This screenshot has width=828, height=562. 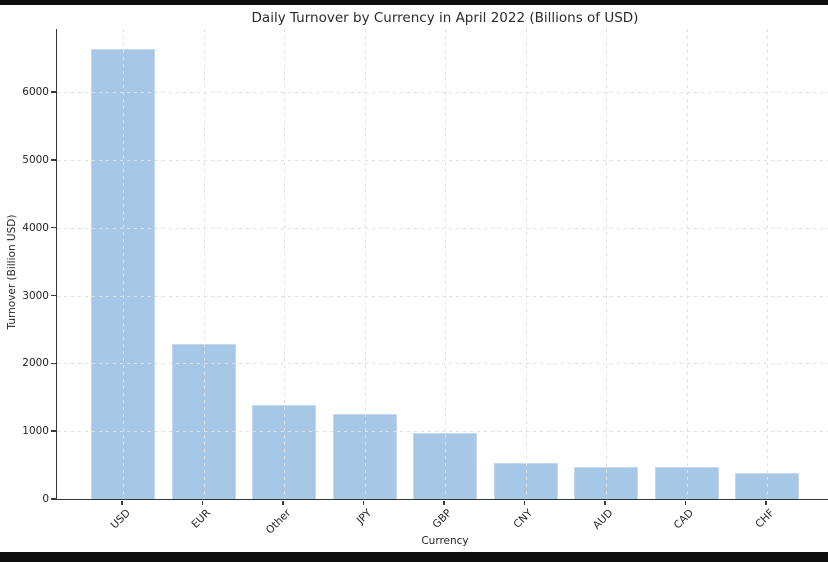 What do you see at coordinates (445, 264) in the screenshot?
I see `v-gridline-gbp` at bounding box center [445, 264].